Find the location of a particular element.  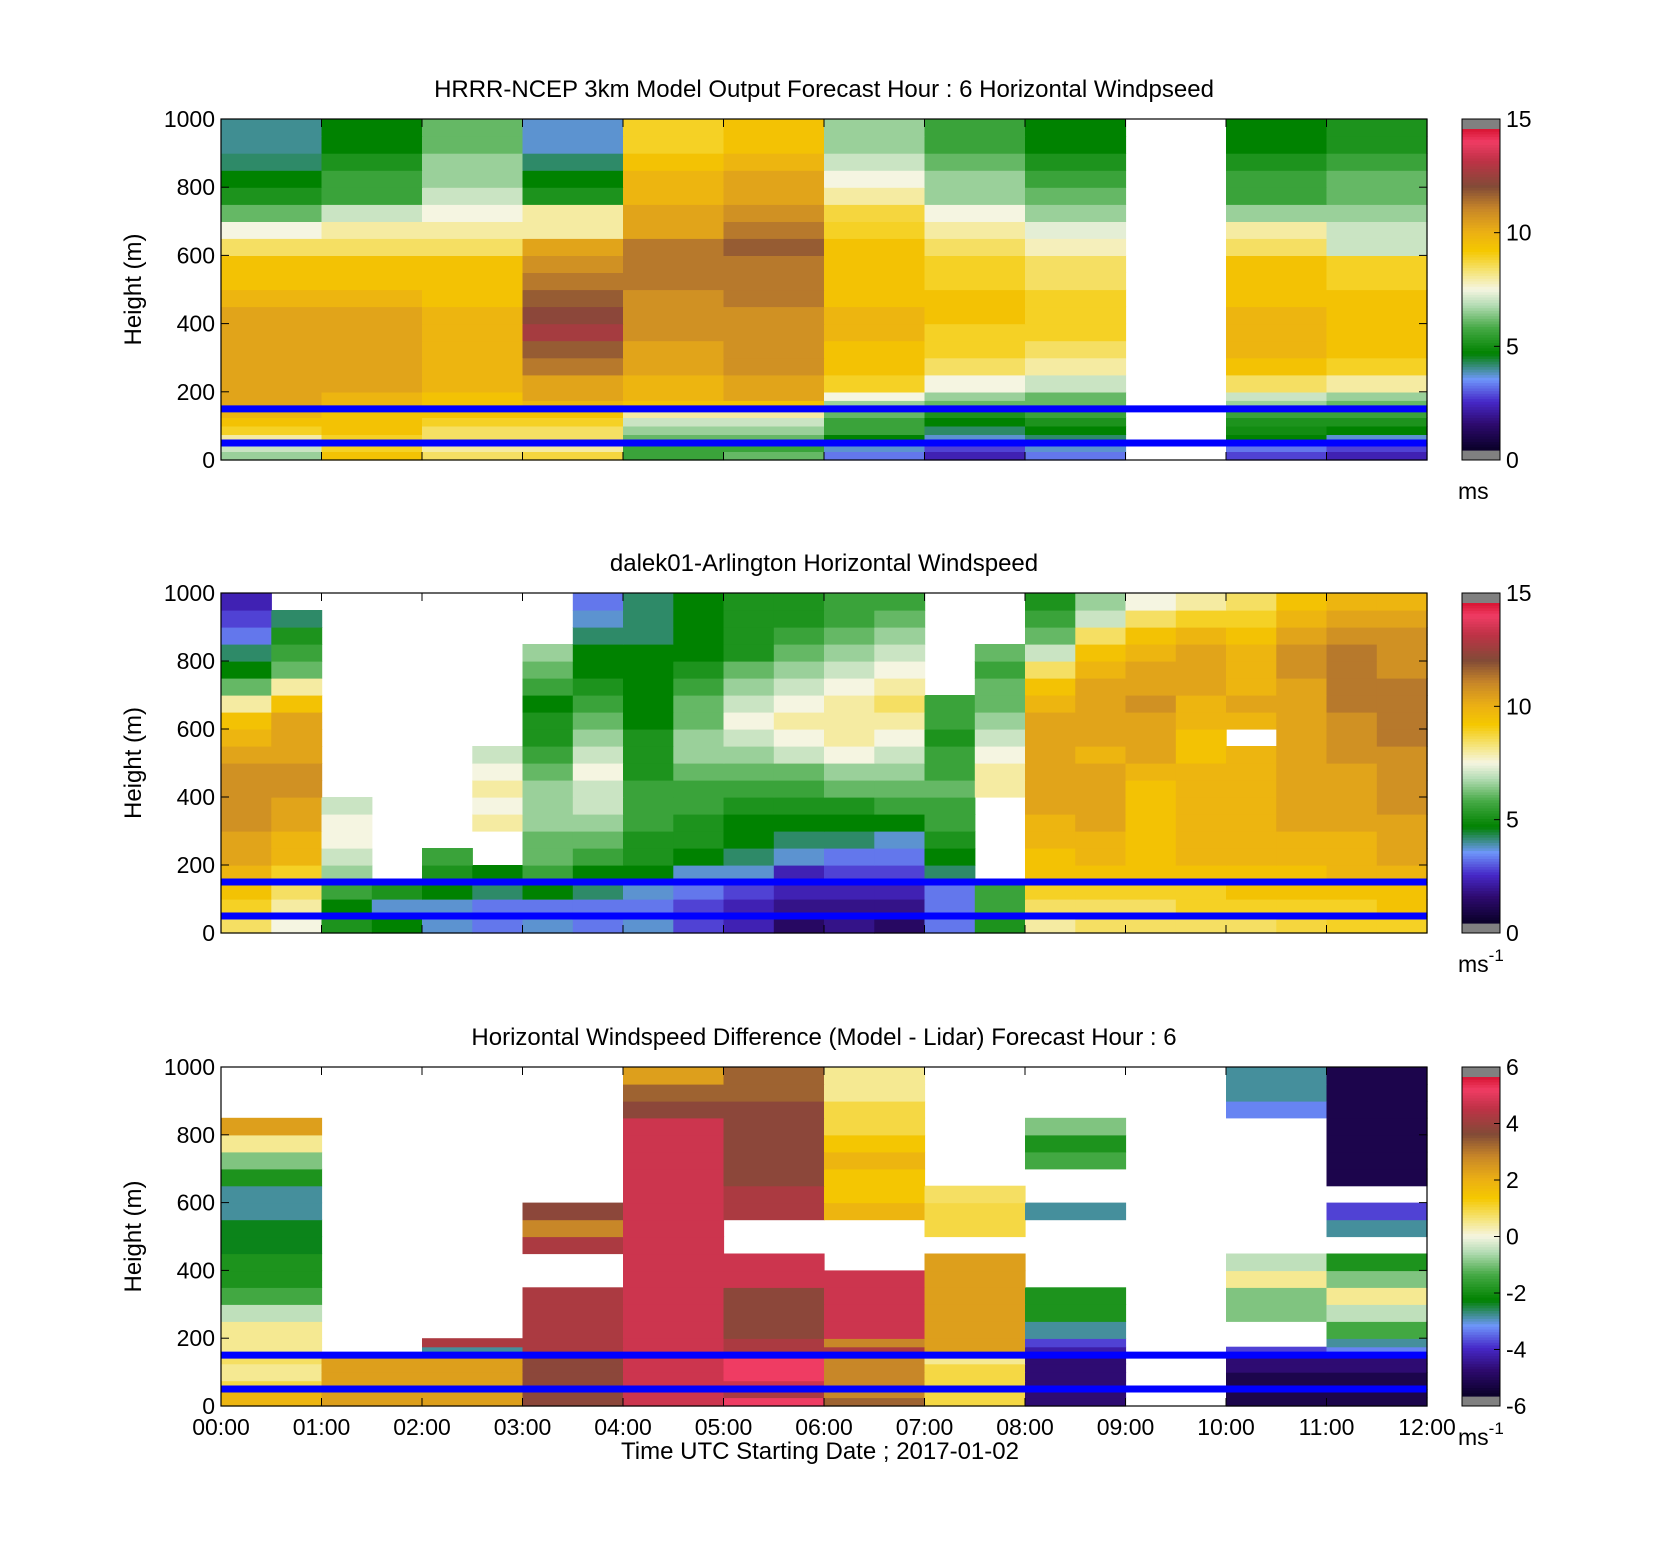

colorbar-cap is located at coordinates (1481, 124).